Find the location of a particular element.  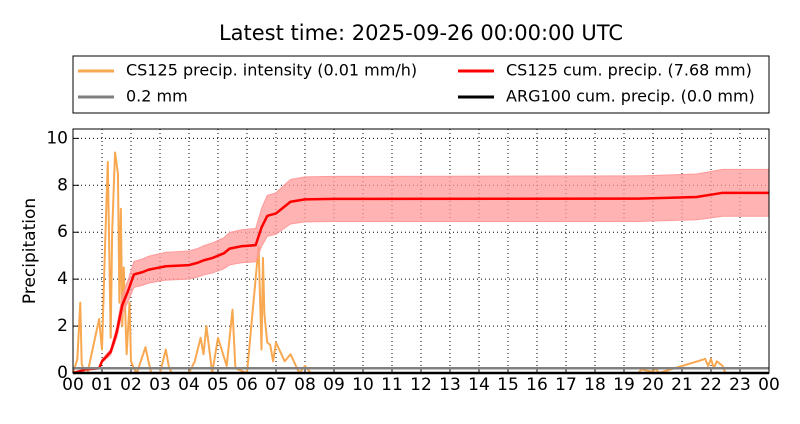

x-tick-label: 10 is located at coordinates (363, 385).